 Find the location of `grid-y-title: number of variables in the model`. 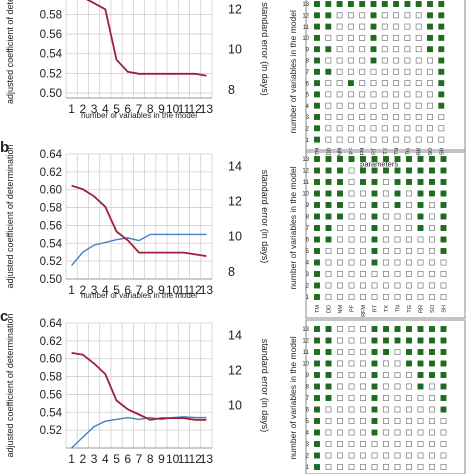

grid-y-title: number of variables in the model is located at coordinates (293, 227).